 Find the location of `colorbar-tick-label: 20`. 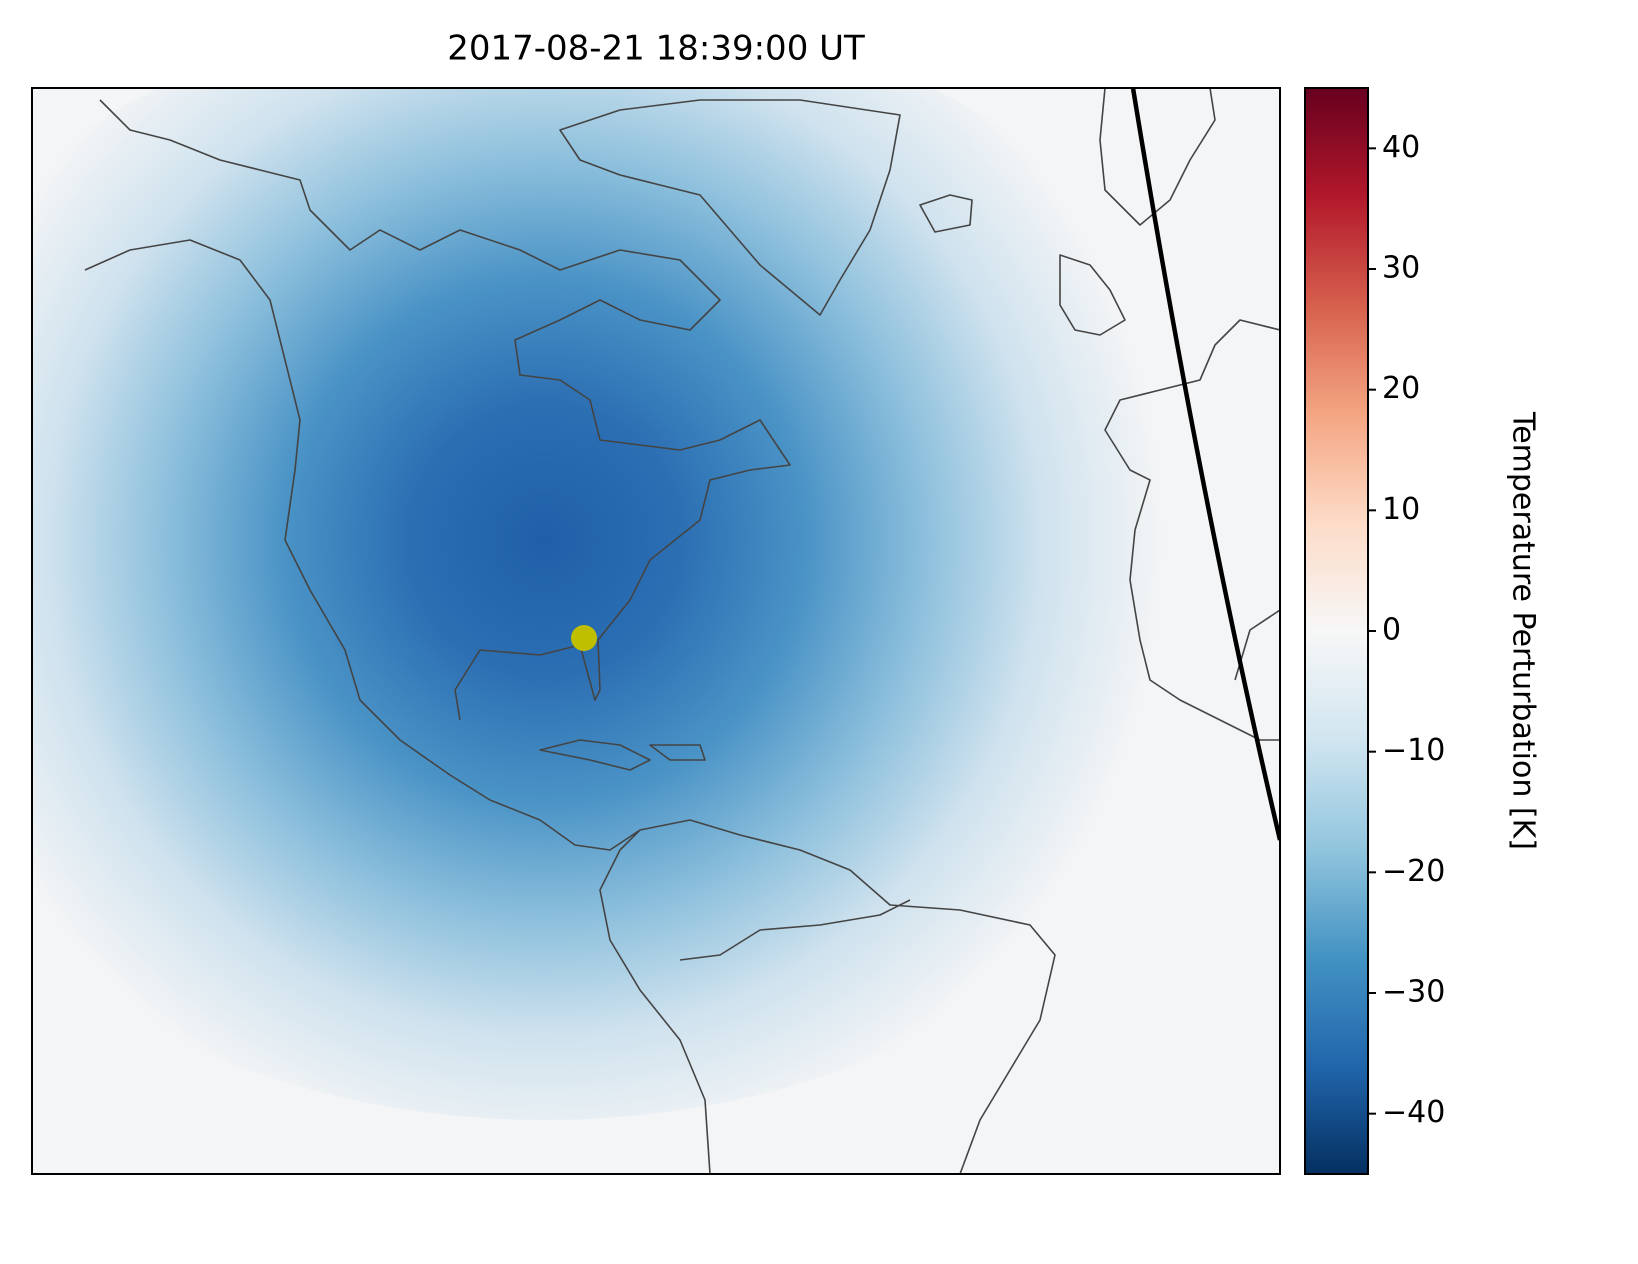

colorbar-tick-label: 20 is located at coordinates (1401, 388).